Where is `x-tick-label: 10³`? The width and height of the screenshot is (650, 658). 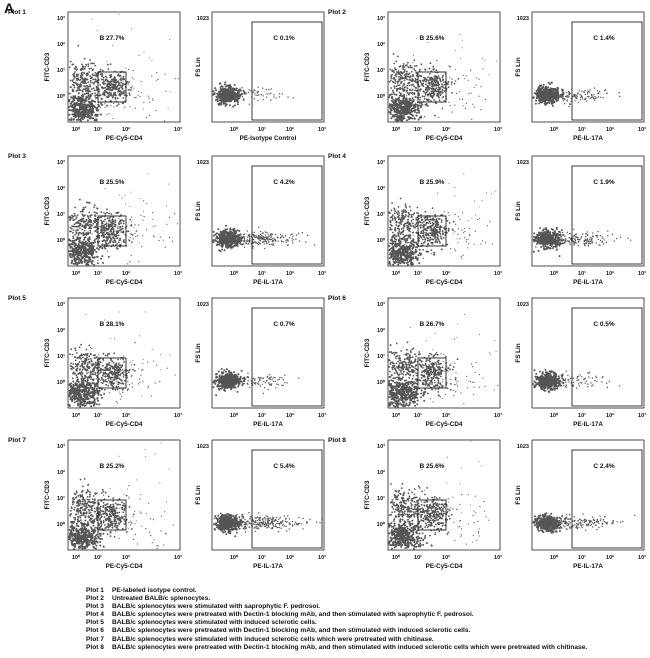 x-tick-label: 10³ is located at coordinates (322, 129).